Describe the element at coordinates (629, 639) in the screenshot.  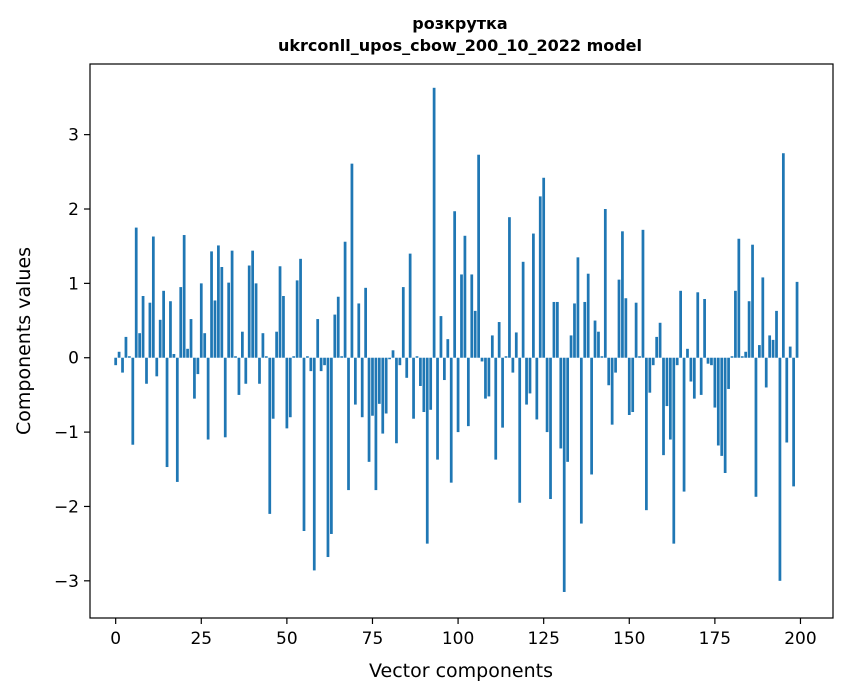
I see `x-tick-label: 150` at that location.